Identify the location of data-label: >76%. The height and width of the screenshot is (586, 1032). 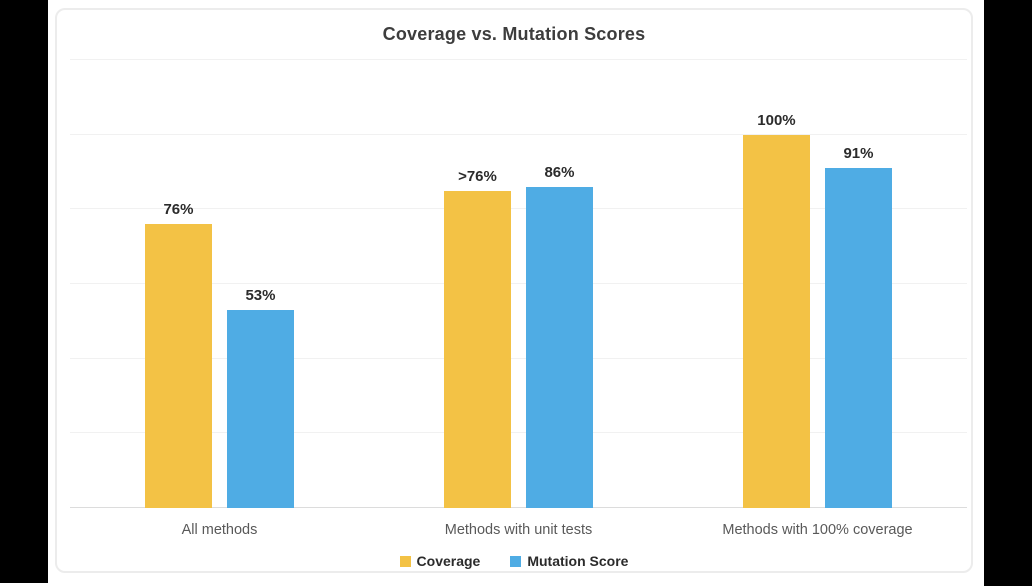
(477, 176).